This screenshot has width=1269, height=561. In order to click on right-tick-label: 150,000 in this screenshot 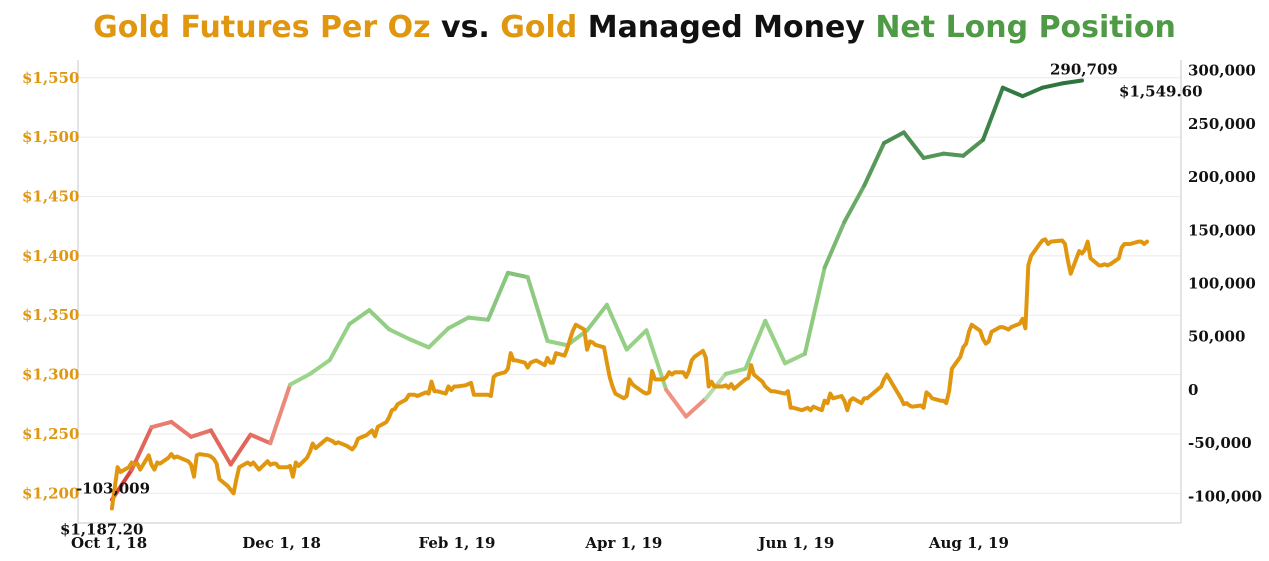, I will do `click(1222, 230)`.